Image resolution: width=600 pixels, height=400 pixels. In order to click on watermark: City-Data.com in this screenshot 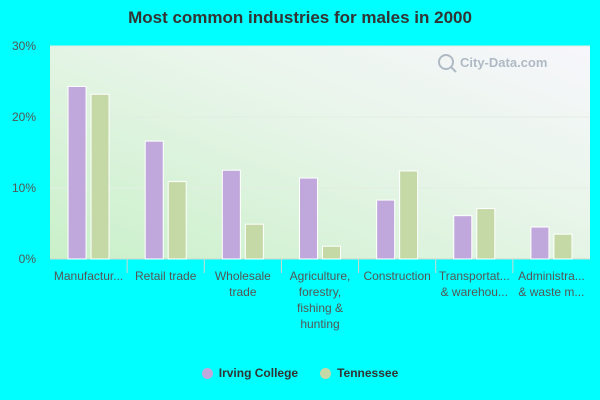, I will do `click(492, 63)`.